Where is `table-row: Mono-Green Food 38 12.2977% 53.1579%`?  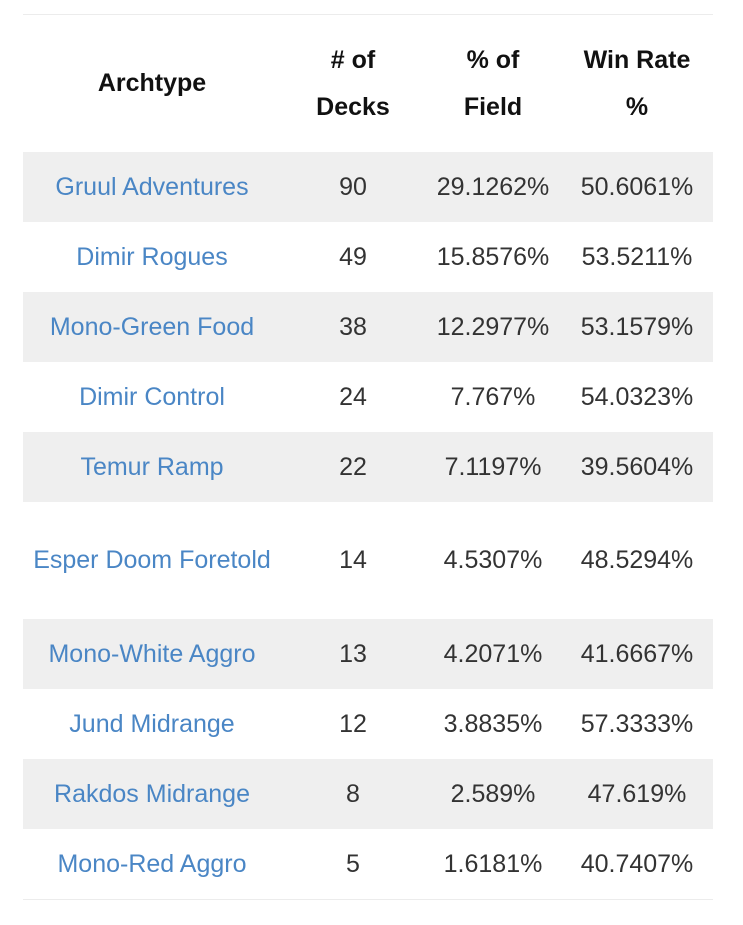
table-row: Mono-Green Food 38 12.2977% 53.1579% is located at coordinates (368, 327).